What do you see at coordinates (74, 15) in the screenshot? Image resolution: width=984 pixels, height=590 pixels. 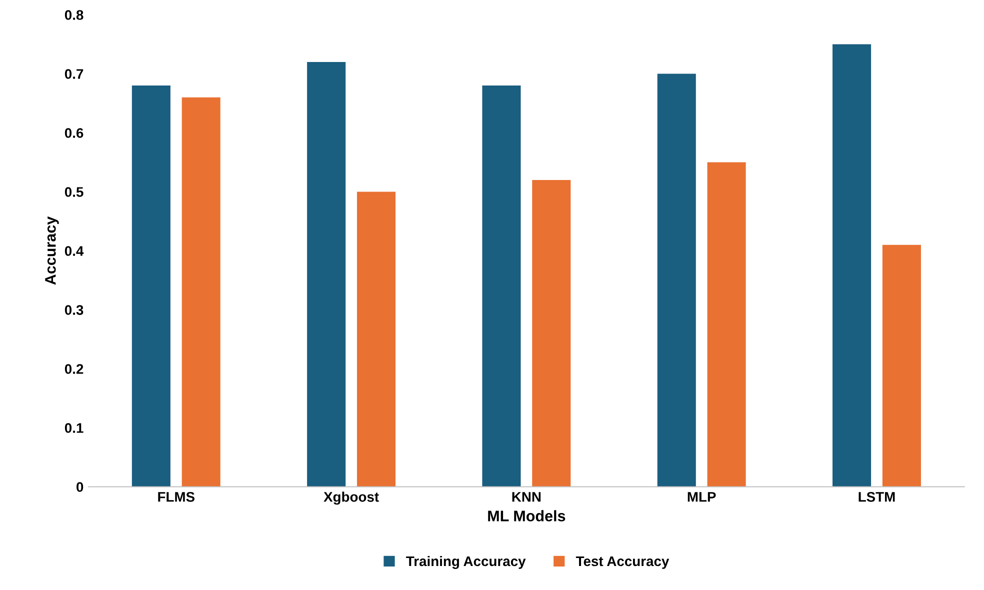 I see `y-tick-label: 0.8` at bounding box center [74, 15].